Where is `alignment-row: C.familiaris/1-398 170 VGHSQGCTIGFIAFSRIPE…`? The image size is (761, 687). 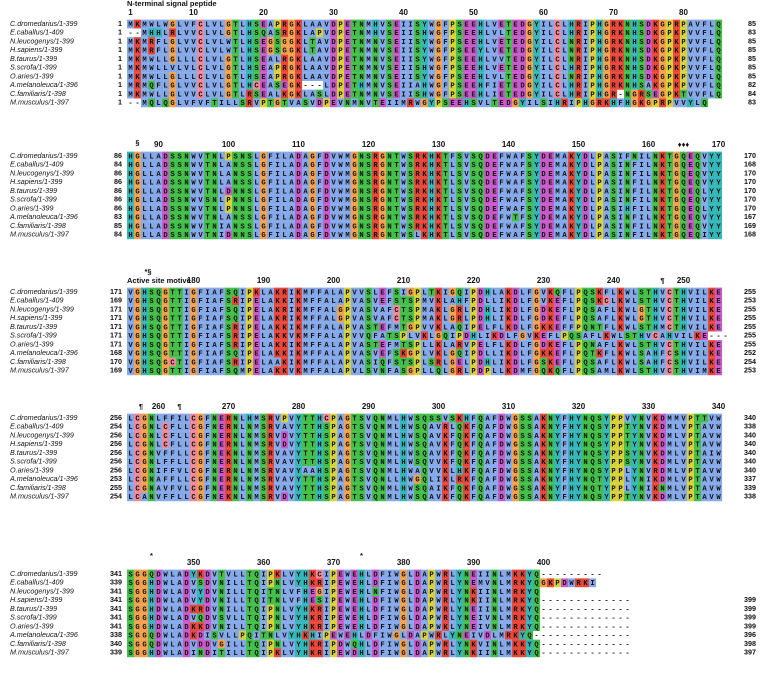
alignment-row: C.familiaris/1-398 170 VGHSQGCTIGFIAFSRIPE… is located at coordinates (383, 362).